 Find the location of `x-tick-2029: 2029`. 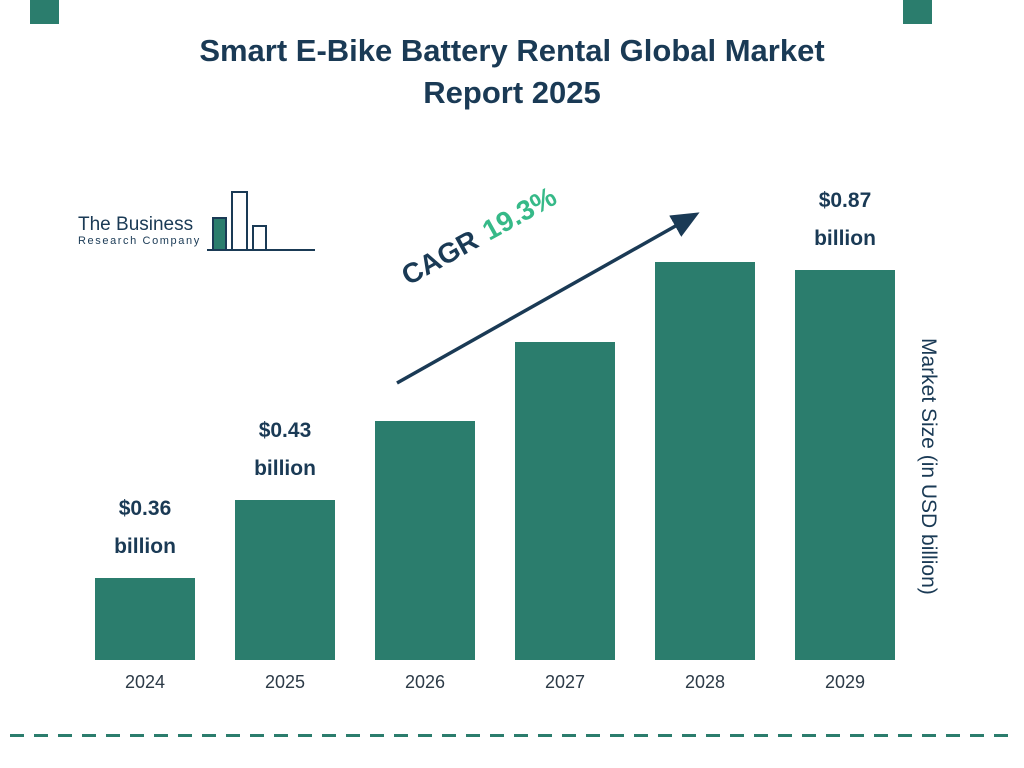

x-tick-2029: 2029 is located at coordinates (845, 682).